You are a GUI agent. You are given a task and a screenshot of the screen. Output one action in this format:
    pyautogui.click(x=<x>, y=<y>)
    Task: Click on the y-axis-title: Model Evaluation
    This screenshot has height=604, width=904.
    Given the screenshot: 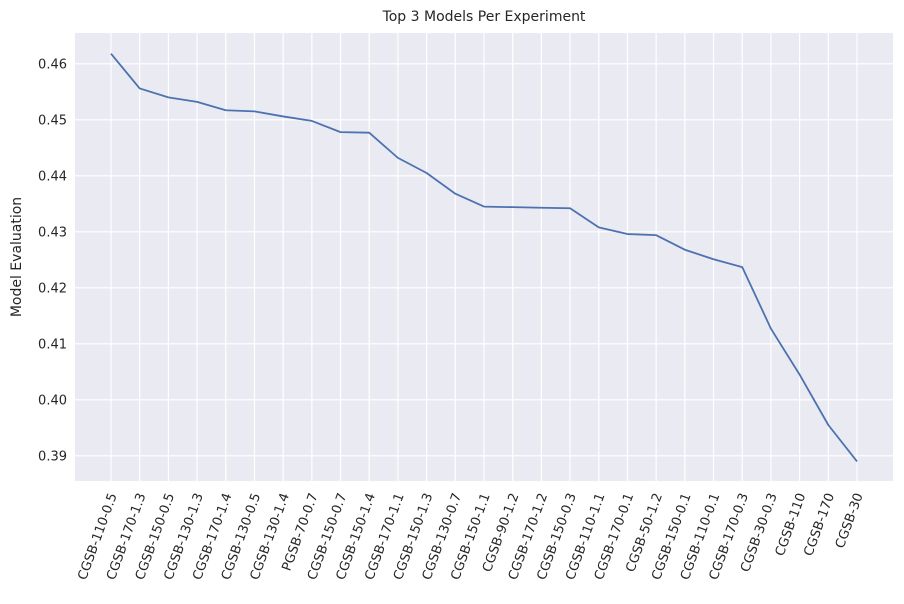 What is the action you would take?
    pyautogui.click(x=17, y=257)
    